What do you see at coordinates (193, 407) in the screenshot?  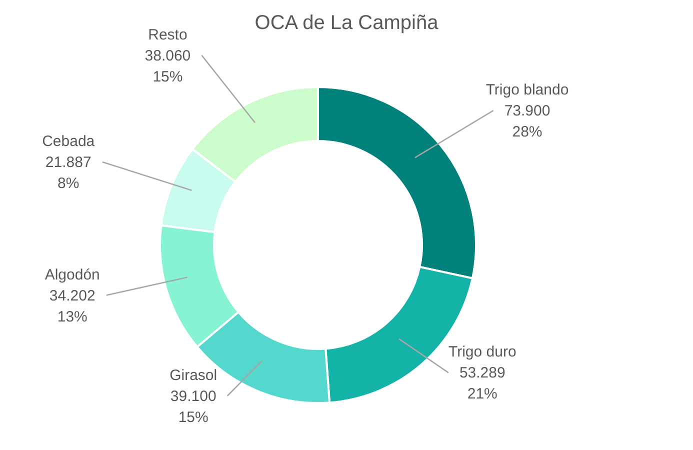 I see `data-label: 39.100 15%` at bounding box center [193, 407].